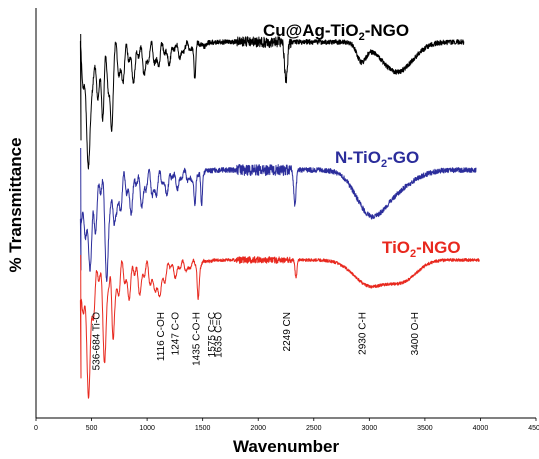  Describe the element at coordinates (196, 339) in the screenshot. I see `peak-annotation: 1435 C-O-H` at that location.